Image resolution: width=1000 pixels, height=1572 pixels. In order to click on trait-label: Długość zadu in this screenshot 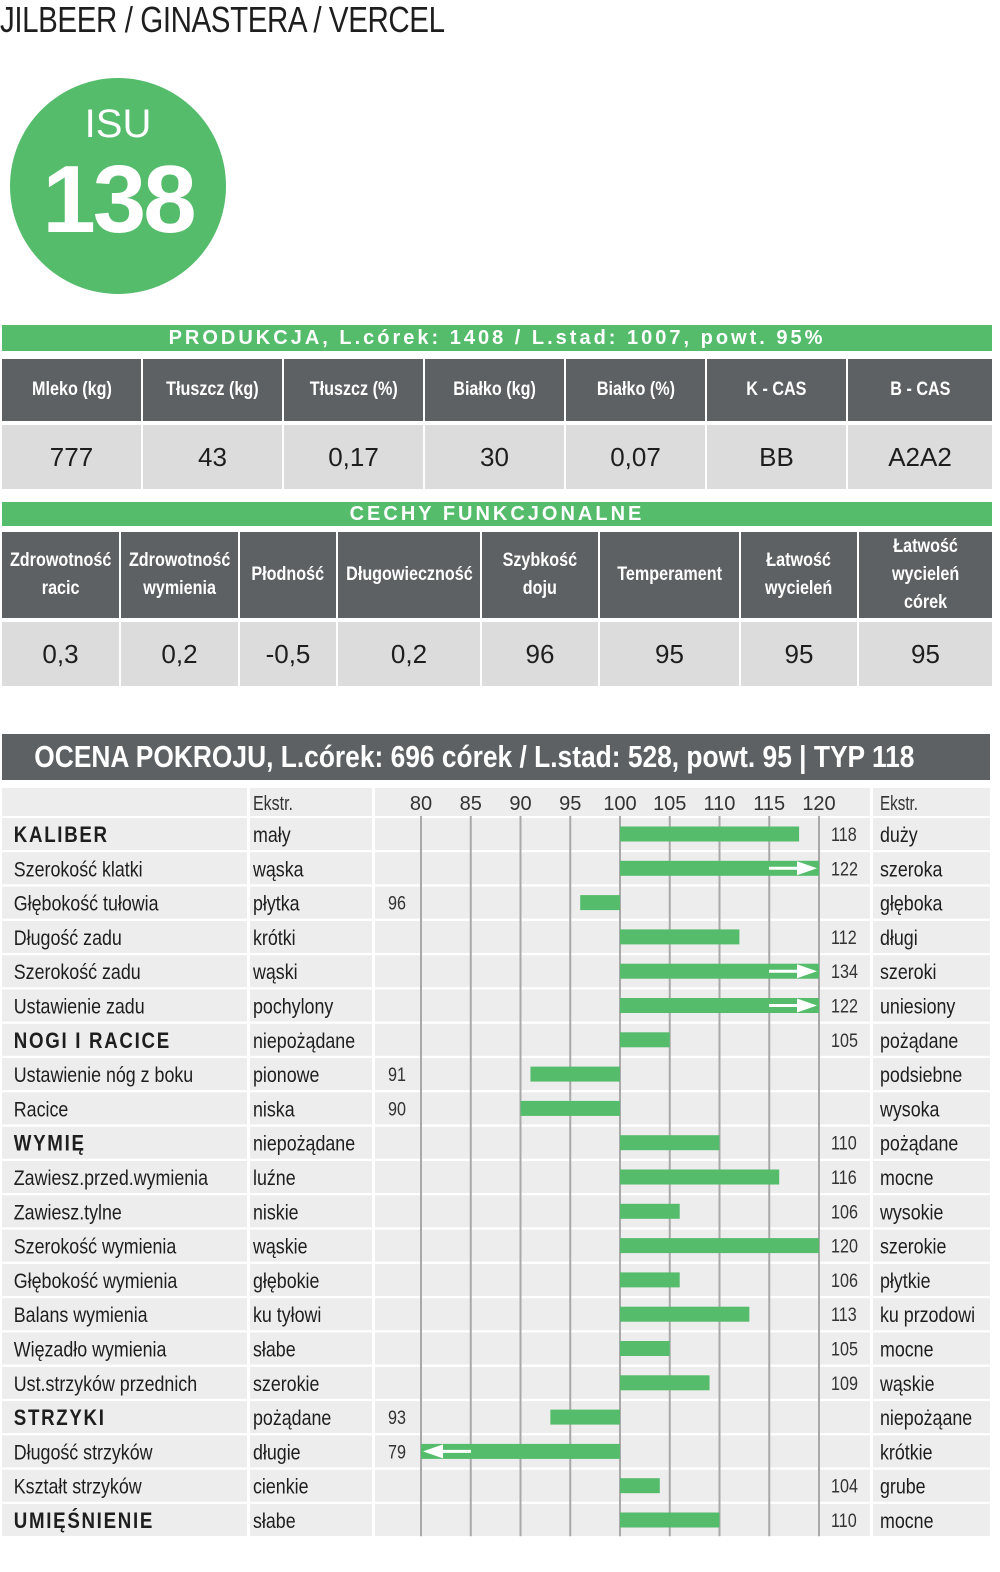, I will do `click(68, 939)`.